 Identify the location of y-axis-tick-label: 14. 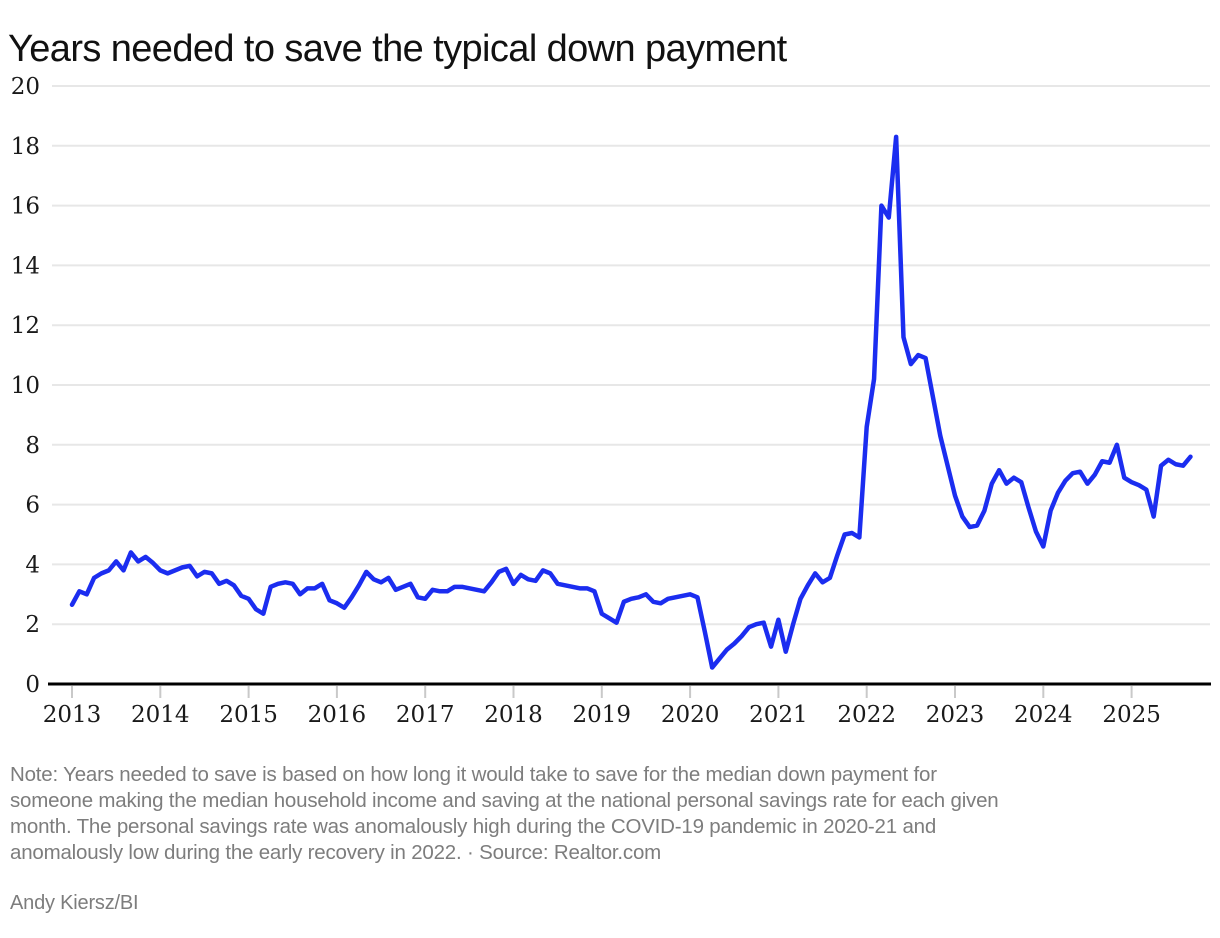
(25, 266).